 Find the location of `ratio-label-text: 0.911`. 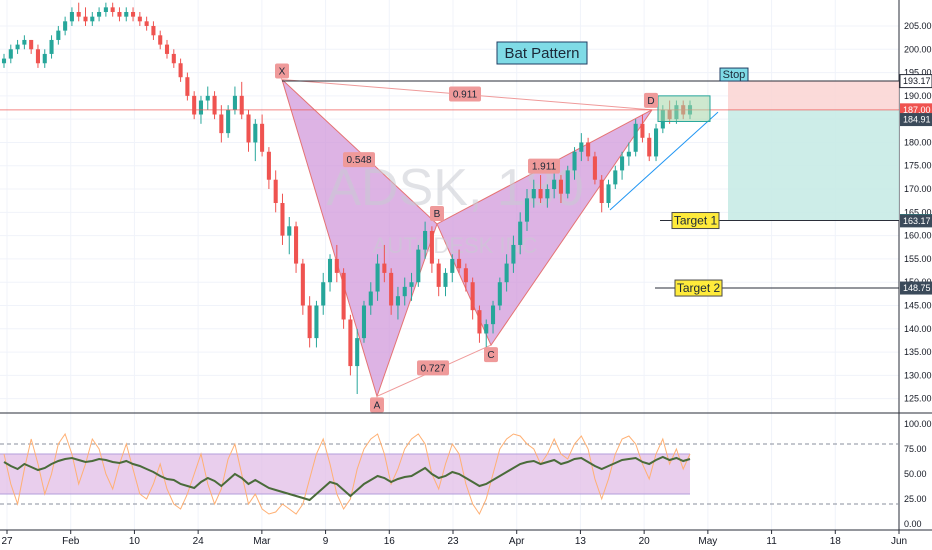

ratio-label-text: 0.911 is located at coordinates (465, 94).